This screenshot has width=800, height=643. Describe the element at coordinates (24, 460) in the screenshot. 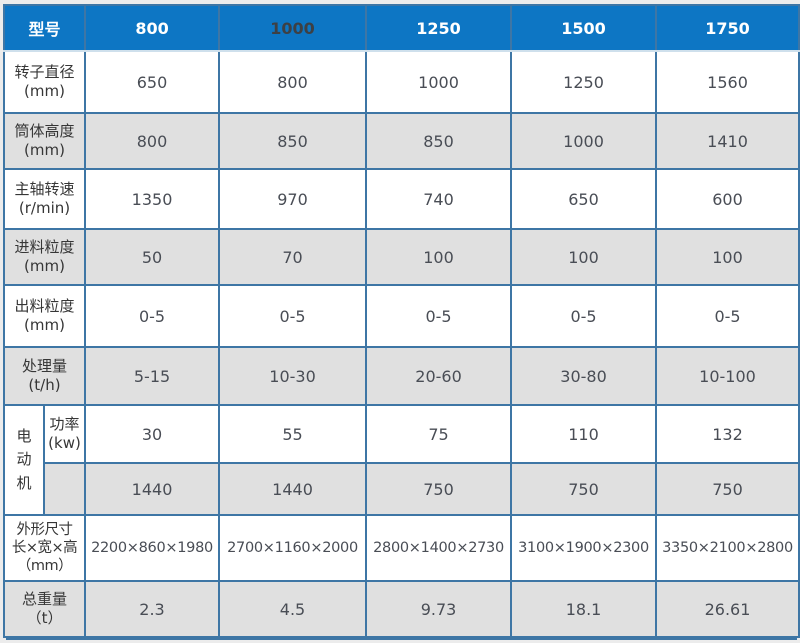

I see `row-label-motor: 电动机` at that location.